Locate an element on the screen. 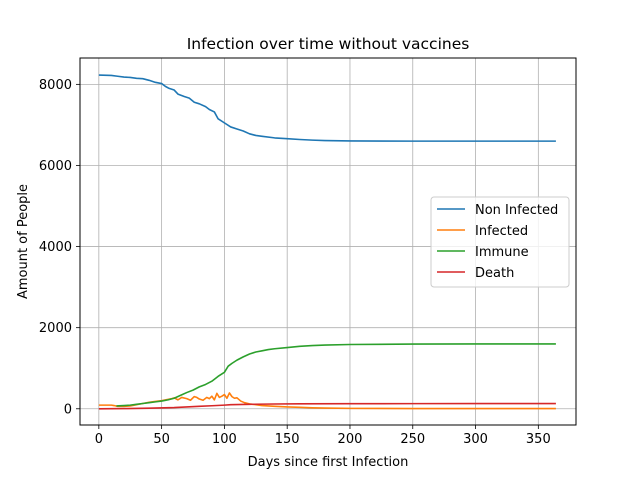 This screenshot has height=478, width=640. y-tick-label: 8000 is located at coordinates (55, 85).